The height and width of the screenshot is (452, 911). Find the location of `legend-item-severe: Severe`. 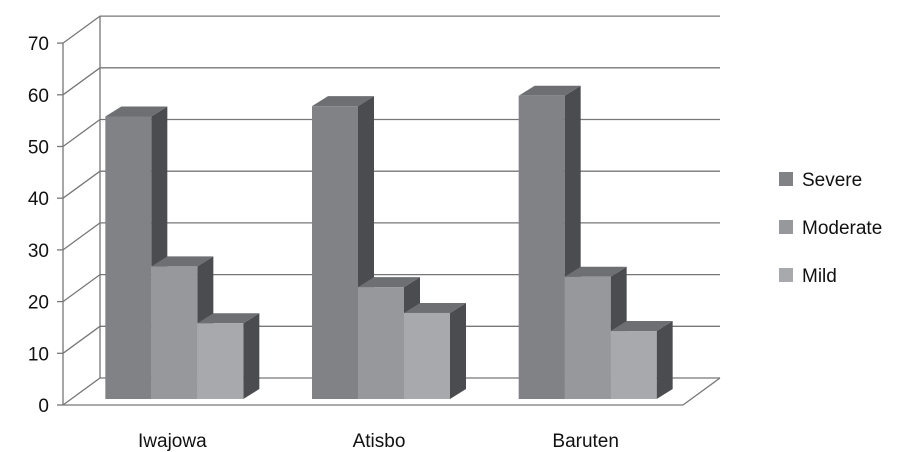

legend-item-severe: Severe is located at coordinates (820, 180).